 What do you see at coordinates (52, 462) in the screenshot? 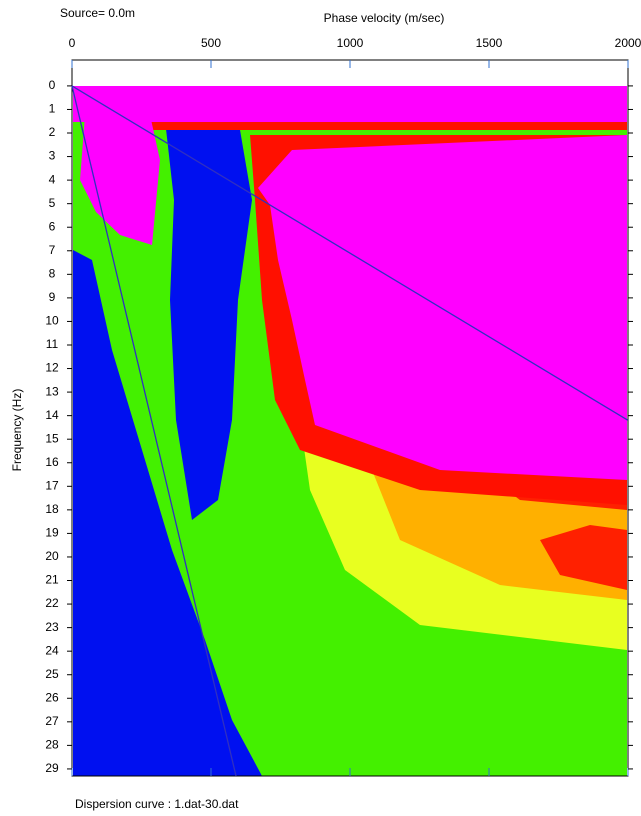
I see `y-tick-label: 16` at bounding box center [52, 462].